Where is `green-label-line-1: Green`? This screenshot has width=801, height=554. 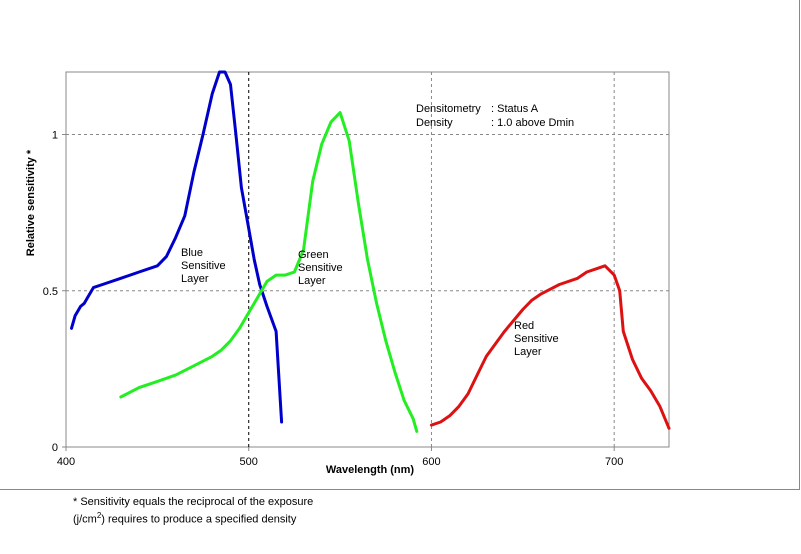
green-label-line-1: Green is located at coordinates (313, 255).